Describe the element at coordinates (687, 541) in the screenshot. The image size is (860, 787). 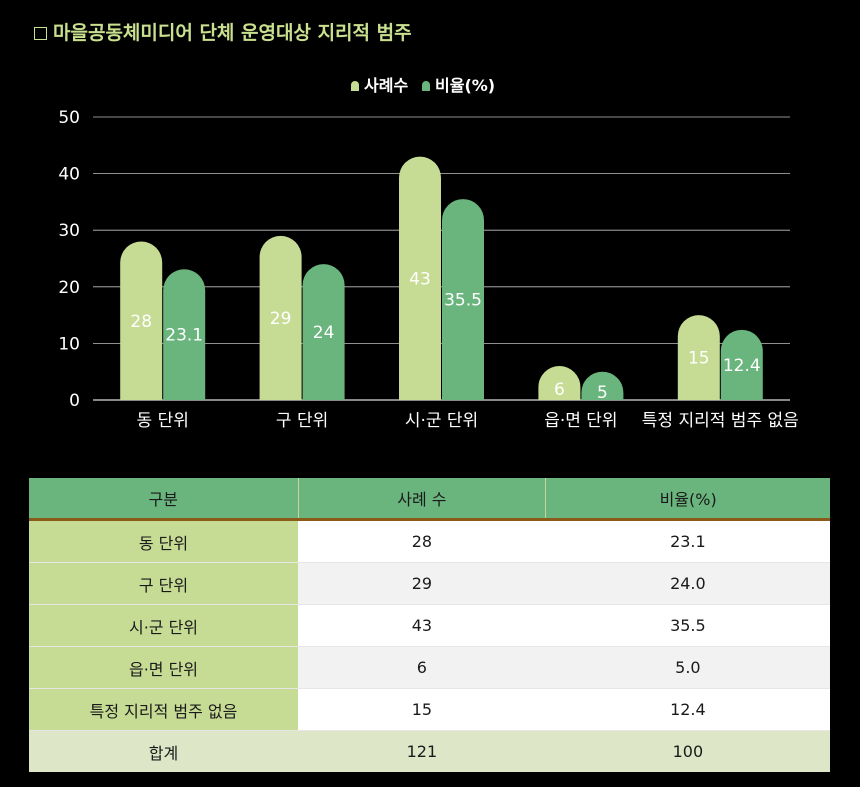
I see `table-cell-ratio: 23.1` at that location.